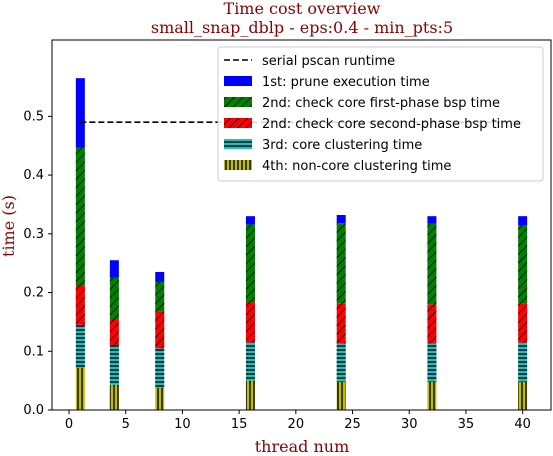 The width and height of the screenshot is (553, 456). I want to click on x-tick-label: 5, so click(126, 424).